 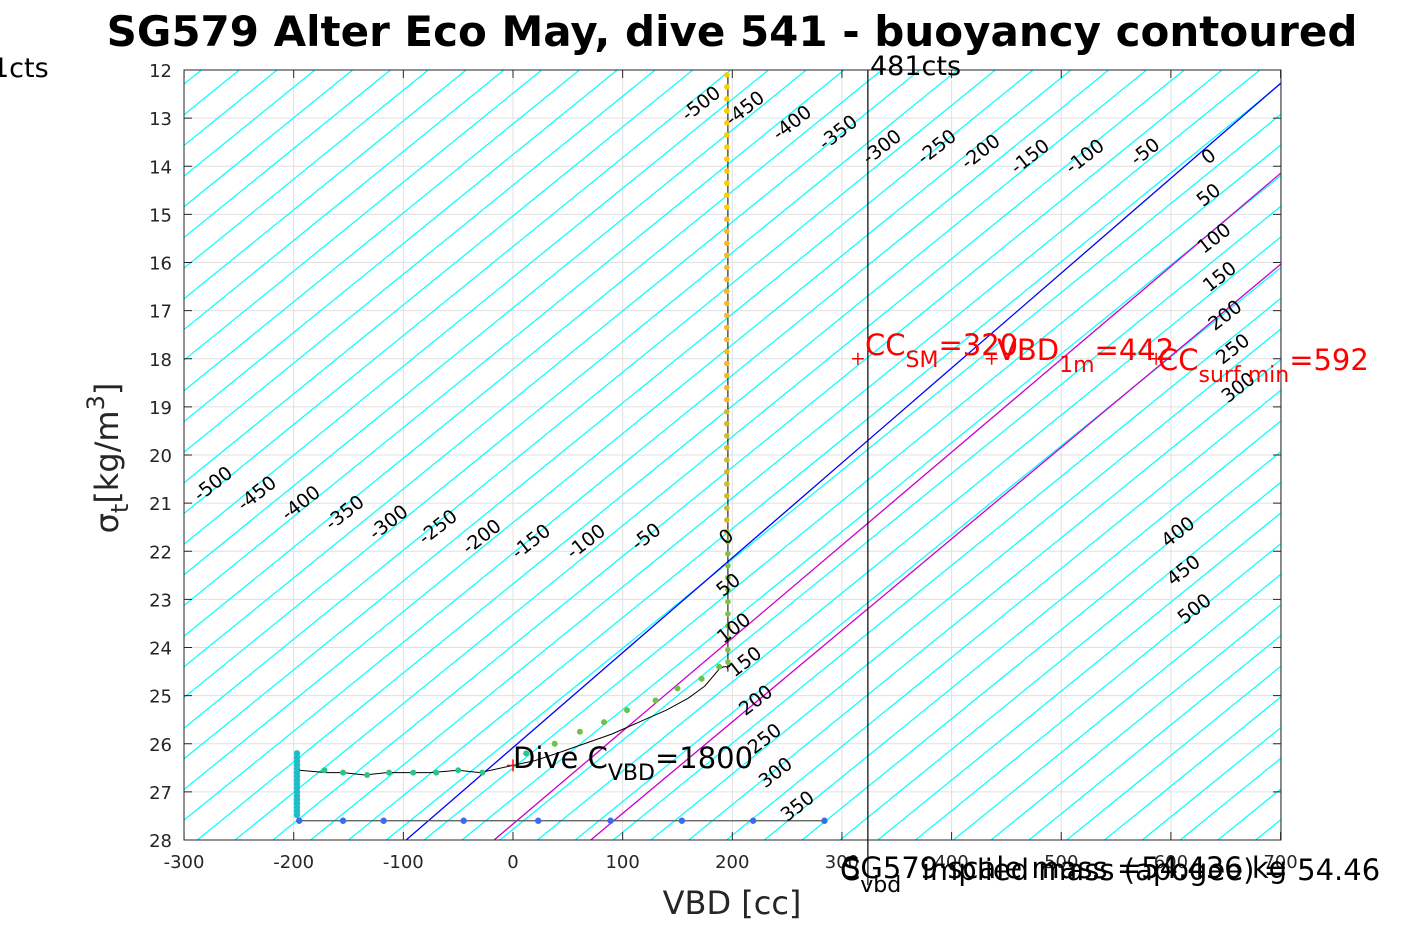 What do you see at coordinates (107, 456) in the screenshot?
I see `y-label-unit: [kg/m` at bounding box center [107, 456].